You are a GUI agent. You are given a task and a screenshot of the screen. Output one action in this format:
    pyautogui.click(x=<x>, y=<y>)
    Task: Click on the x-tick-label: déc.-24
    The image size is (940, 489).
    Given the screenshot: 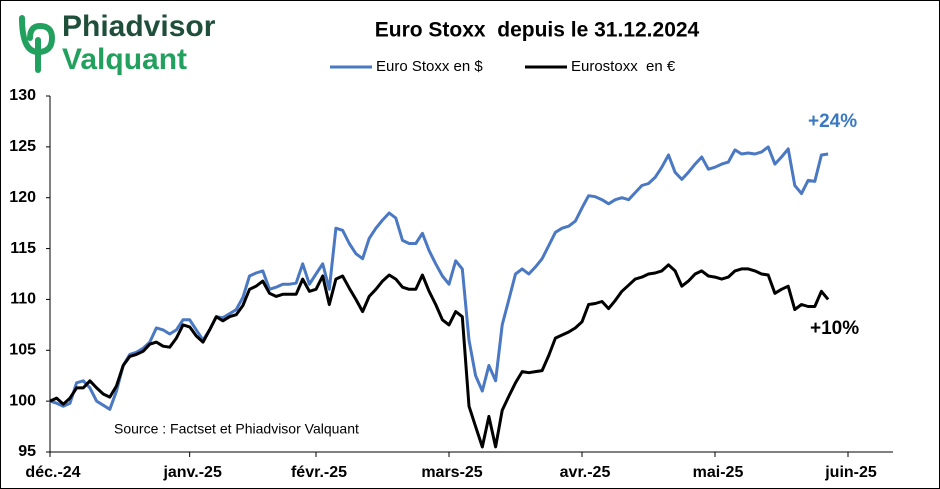 What is the action you would take?
    pyautogui.click(x=52, y=472)
    